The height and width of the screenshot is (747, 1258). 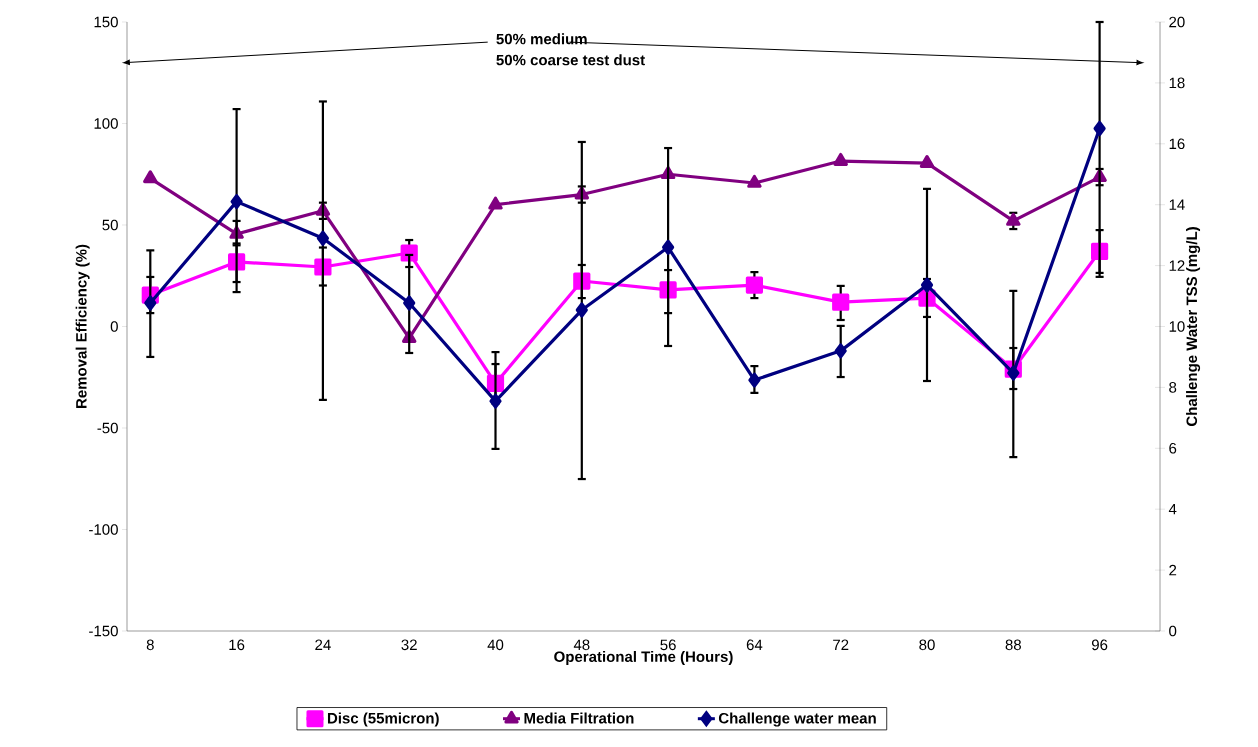 What do you see at coordinates (1177, 326) in the screenshot?
I see `y2-tick-label: 10` at bounding box center [1177, 326].